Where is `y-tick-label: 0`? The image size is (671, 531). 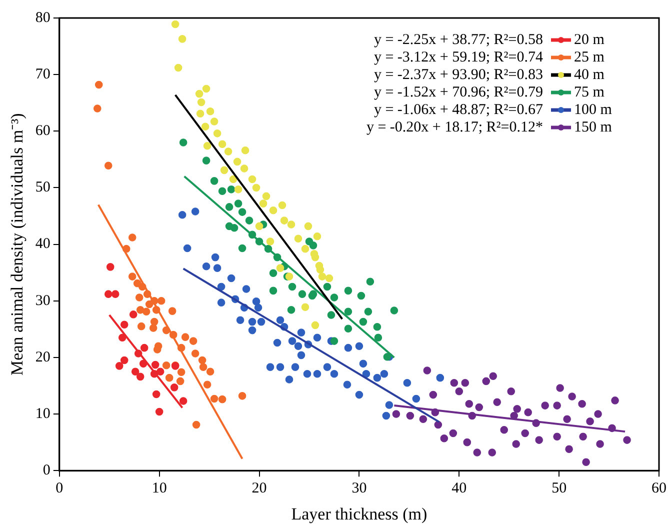 y-tick-label: 0 is located at coordinates (46, 470).